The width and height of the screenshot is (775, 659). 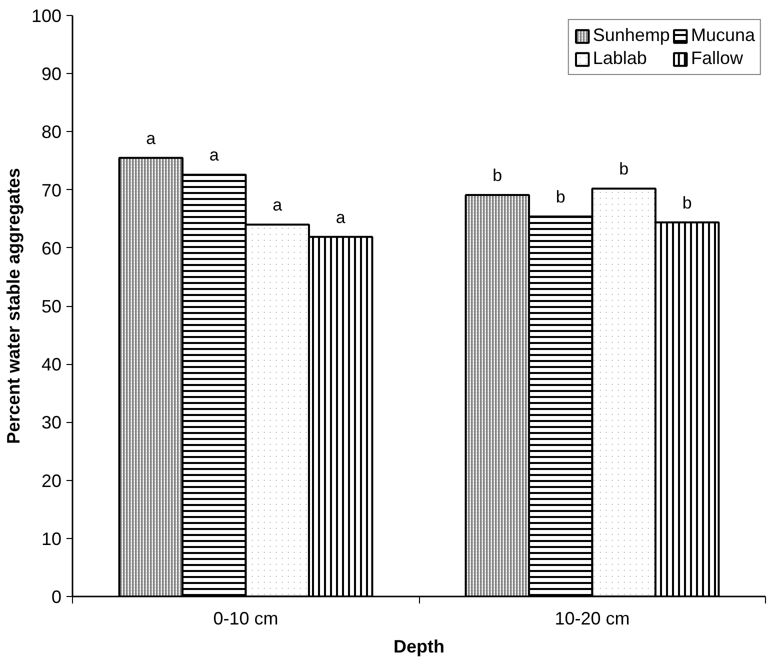 What do you see at coordinates (46, 16) in the screenshot?
I see `y-tick-label: 100` at bounding box center [46, 16].